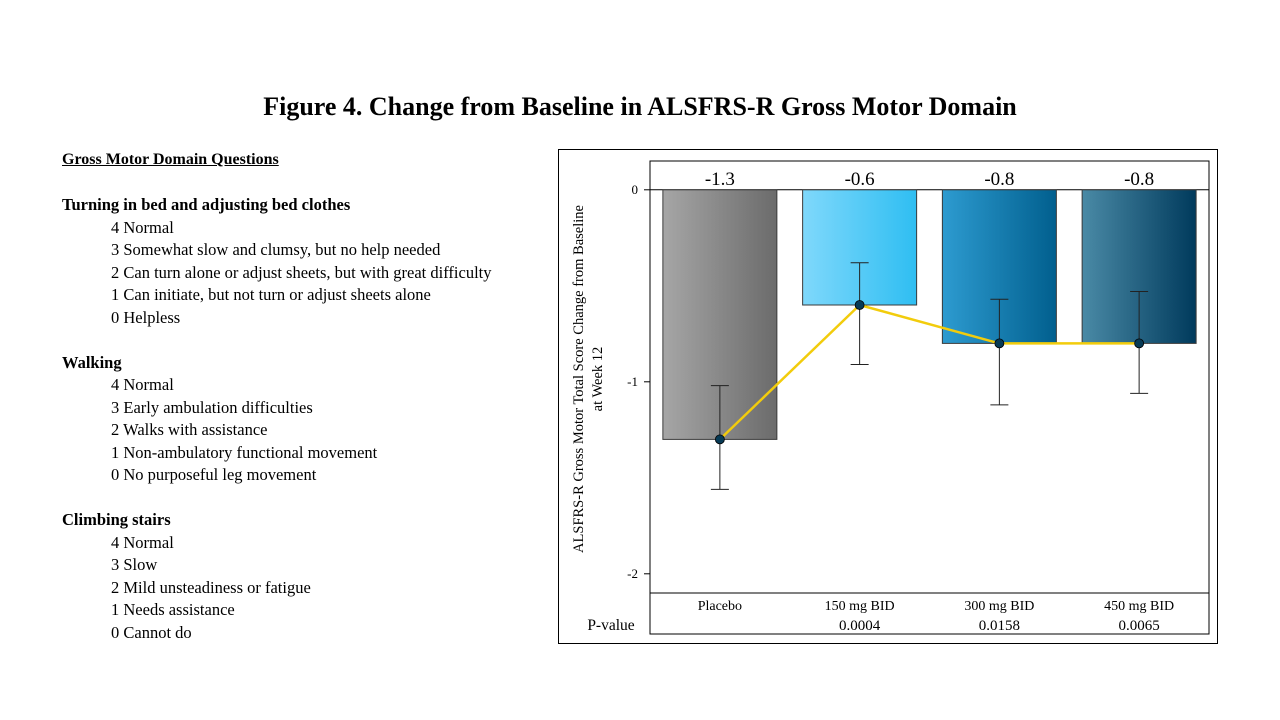 The height and width of the screenshot is (720, 1280). I want to click on question-title: Walking, so click(92, 362).